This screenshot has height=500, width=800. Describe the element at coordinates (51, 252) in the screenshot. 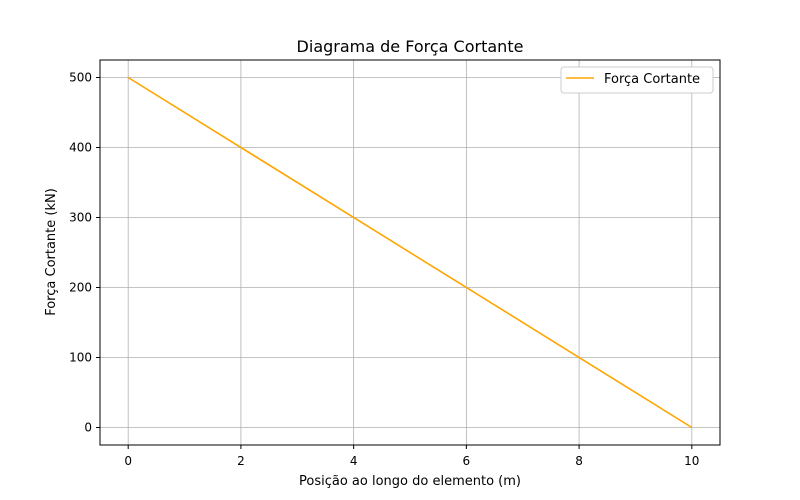

I see `y-axis-label: Força Cortante (kN)` at that location.